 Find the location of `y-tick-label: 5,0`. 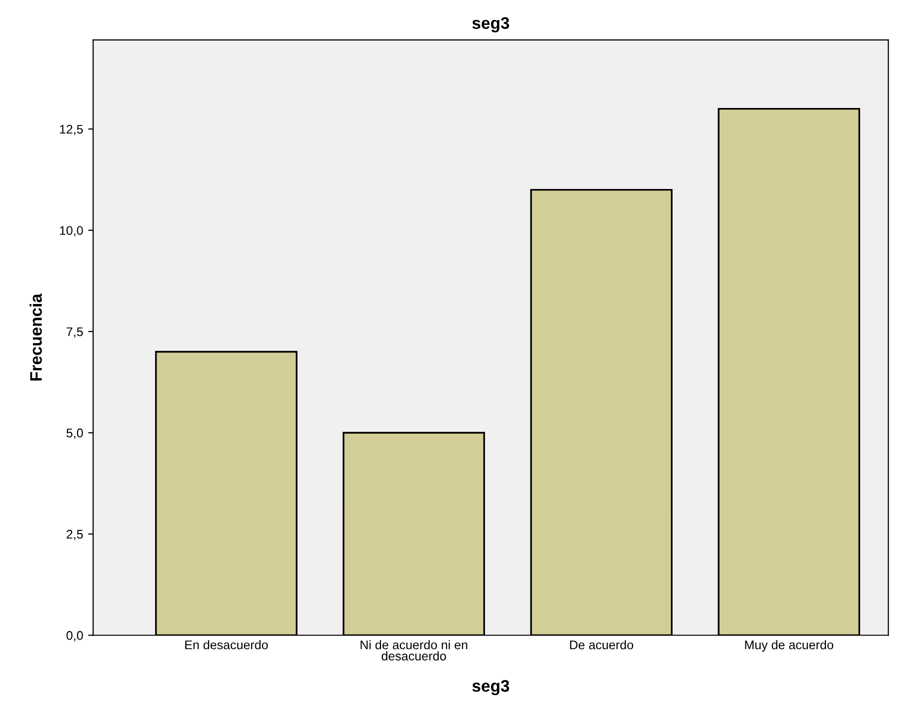

y-tick-label: 5,0 is located at coordinates (74, 433).